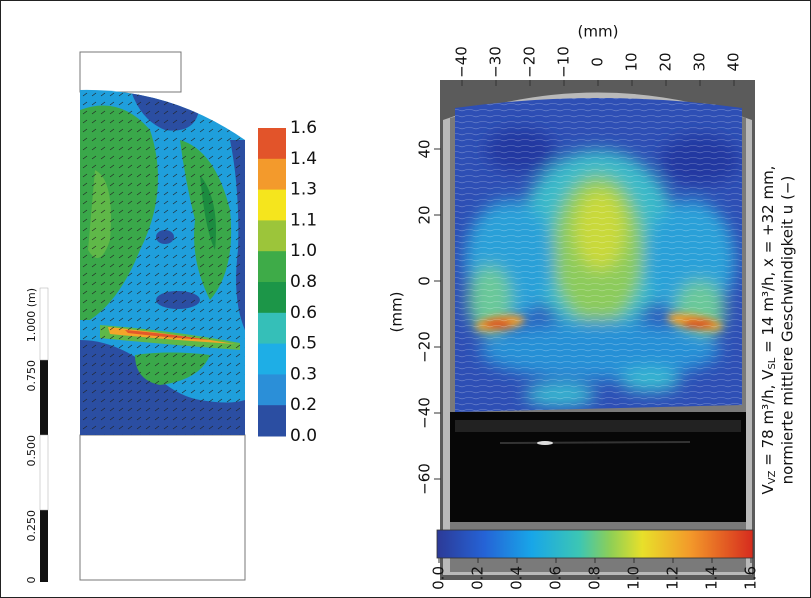  I want to click on left-tick-label: −20, so click(425, 347).